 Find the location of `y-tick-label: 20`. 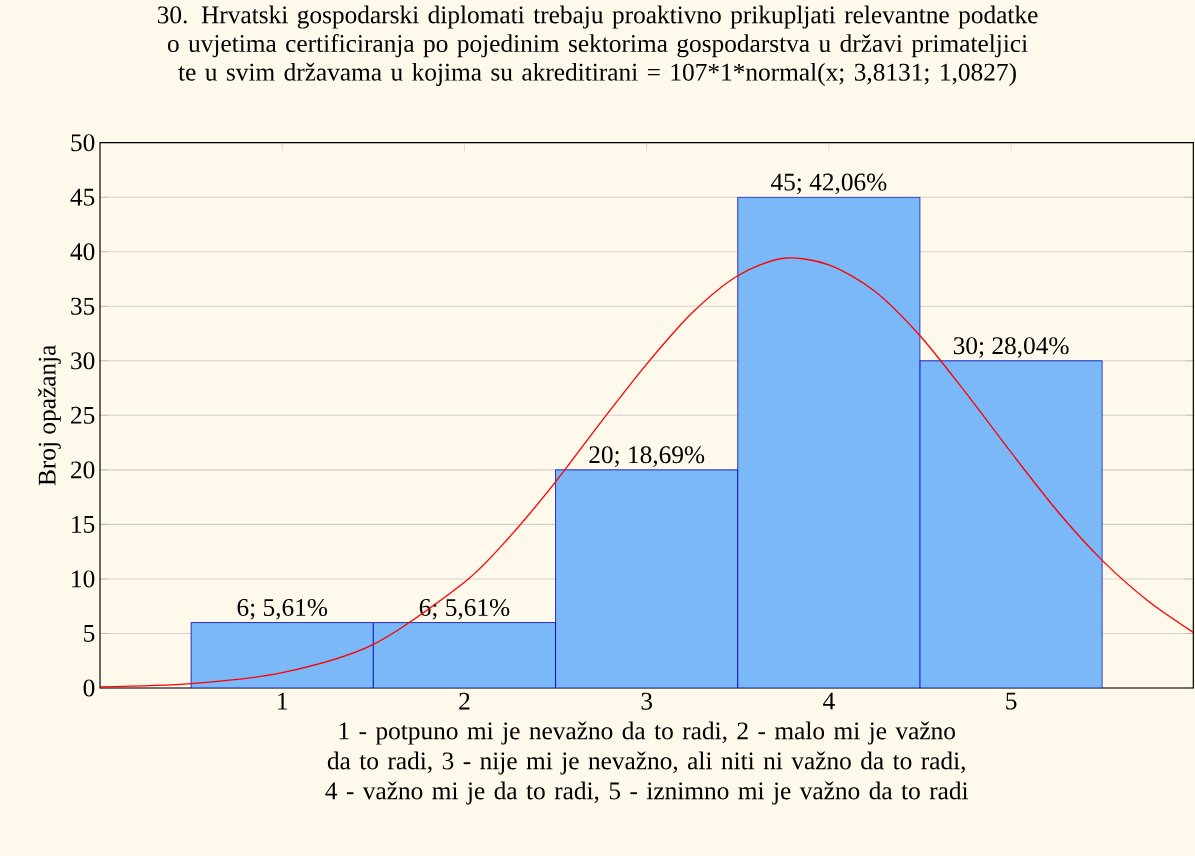

y-tick-label: 20 is located at coordinates (83, 470).